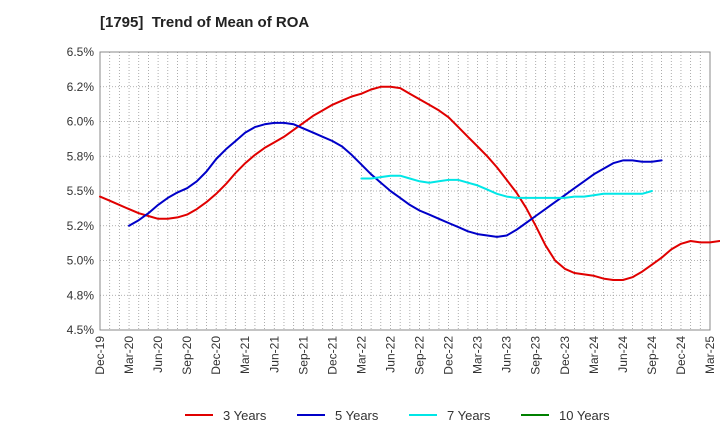 This screenshot has width=720, height=440. I want to click on y-tick-label: 5.0%, so click(81, 261).